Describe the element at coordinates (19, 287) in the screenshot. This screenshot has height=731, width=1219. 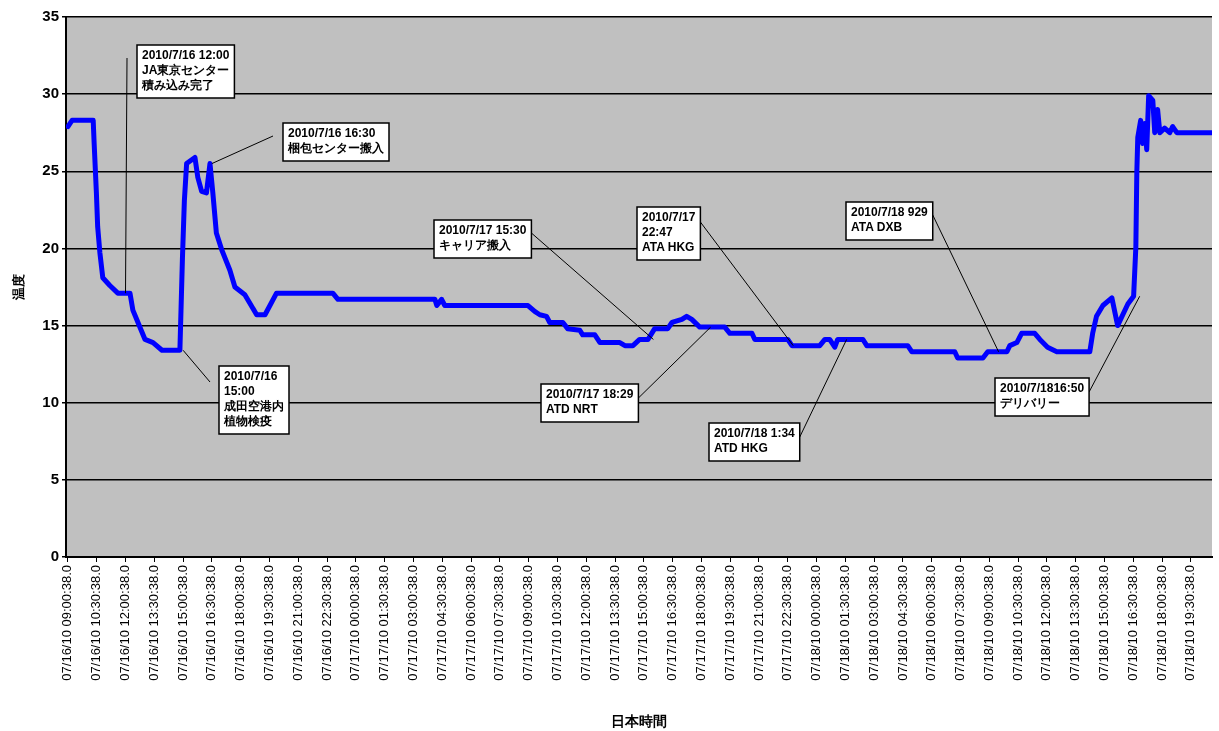
I see `y-axis-title: 温度` at that location.